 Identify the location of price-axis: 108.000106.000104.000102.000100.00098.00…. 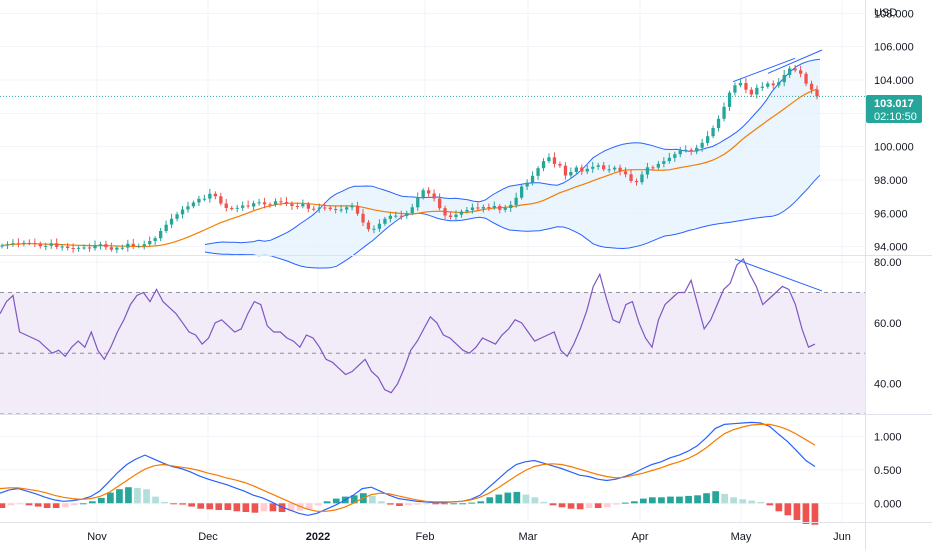
(894, 259).